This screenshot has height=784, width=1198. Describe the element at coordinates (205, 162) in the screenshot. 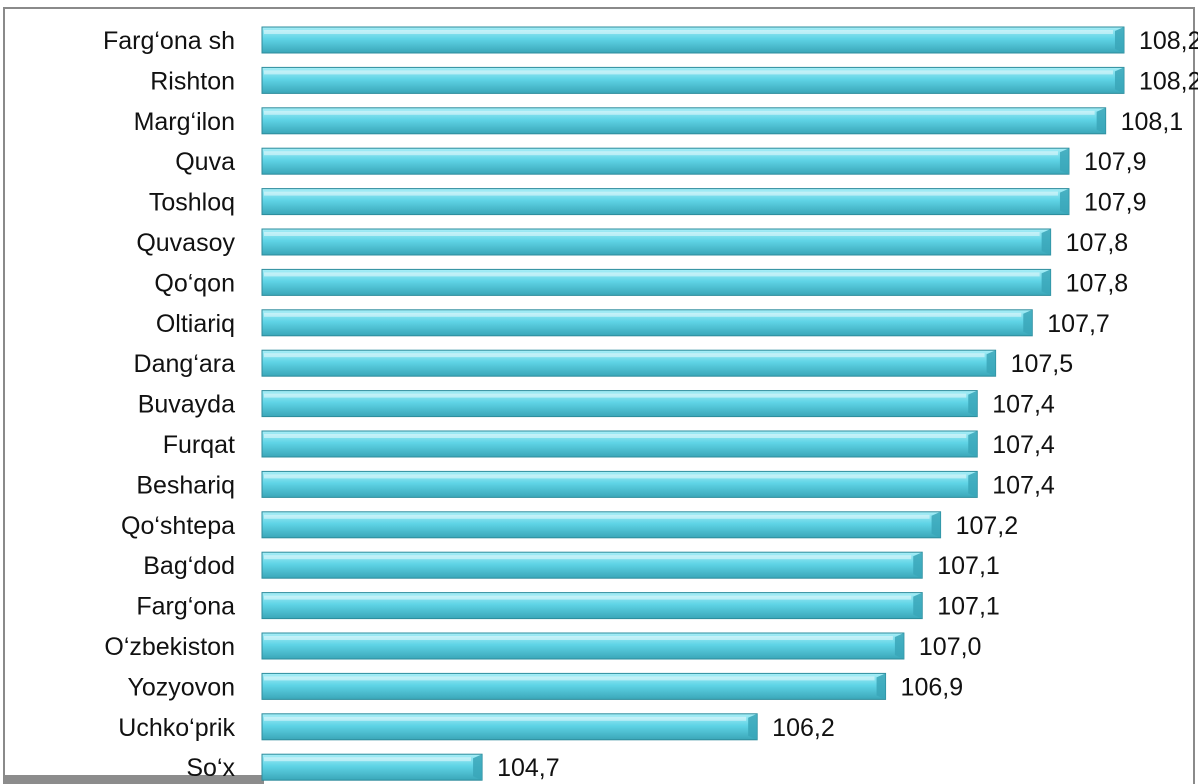

I see `category-label: Quva` at that location.